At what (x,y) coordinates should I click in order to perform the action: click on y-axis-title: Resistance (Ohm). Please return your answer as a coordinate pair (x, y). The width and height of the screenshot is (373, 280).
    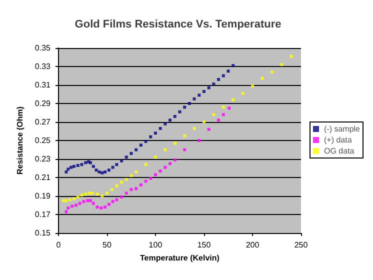
    Looking at the image, I should click on (20, 140).